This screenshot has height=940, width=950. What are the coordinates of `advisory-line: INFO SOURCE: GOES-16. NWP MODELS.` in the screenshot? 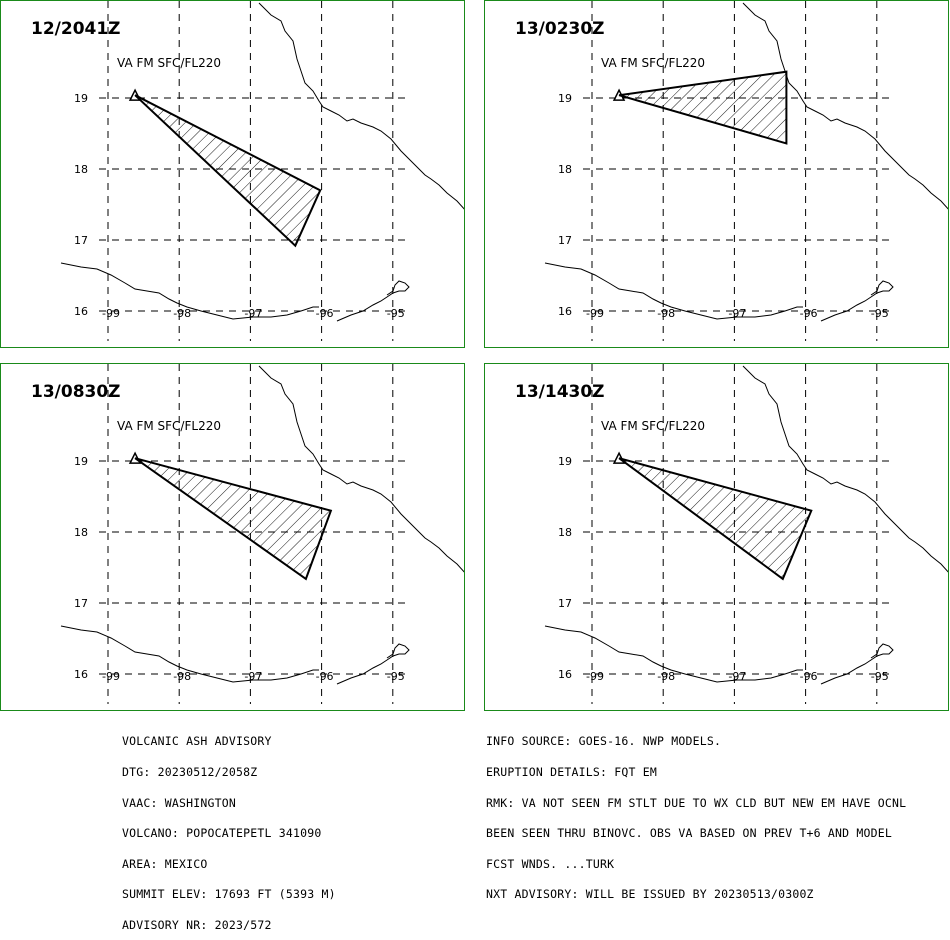 It's located at (604, 741).